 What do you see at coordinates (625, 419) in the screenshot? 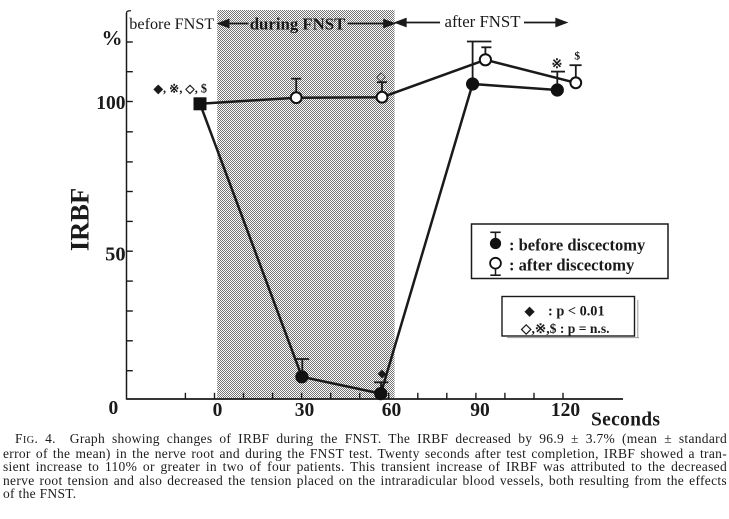
I see `svg-text: Seconds` at bounding box center [625, 419].